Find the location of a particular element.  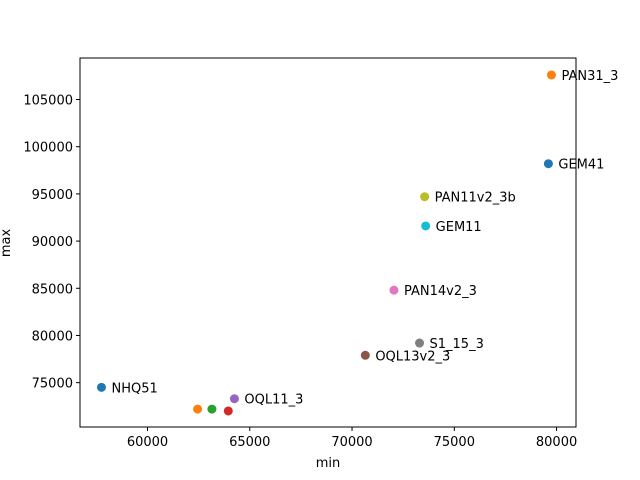

x-tick-label: 60000 is located at coordinates (147, 442).